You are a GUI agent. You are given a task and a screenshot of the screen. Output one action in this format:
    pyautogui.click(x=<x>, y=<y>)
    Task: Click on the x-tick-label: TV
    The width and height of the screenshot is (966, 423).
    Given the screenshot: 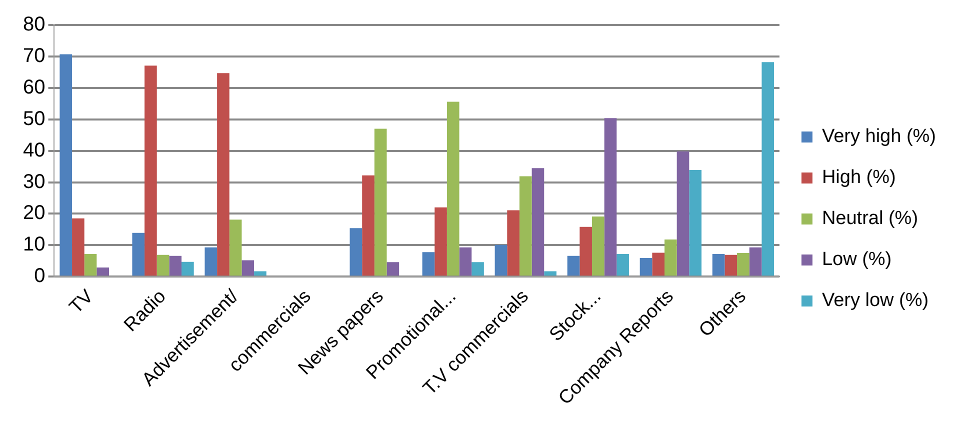 What is the action you would take?
    pyautogui.click(x=82, y=302)
    